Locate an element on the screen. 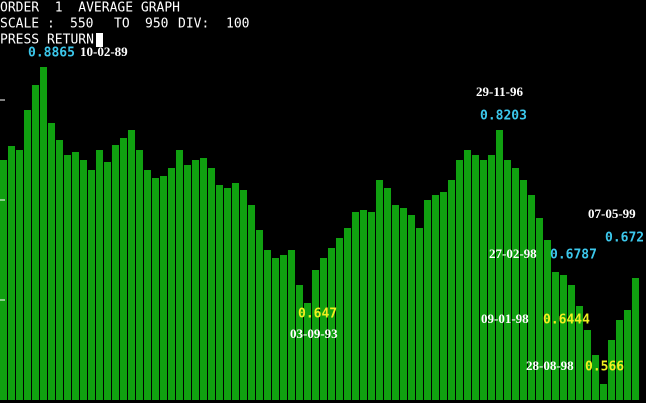 The image size is (646, 403). annotation-date: 03-09-93 is located at coordinates (314, 333).